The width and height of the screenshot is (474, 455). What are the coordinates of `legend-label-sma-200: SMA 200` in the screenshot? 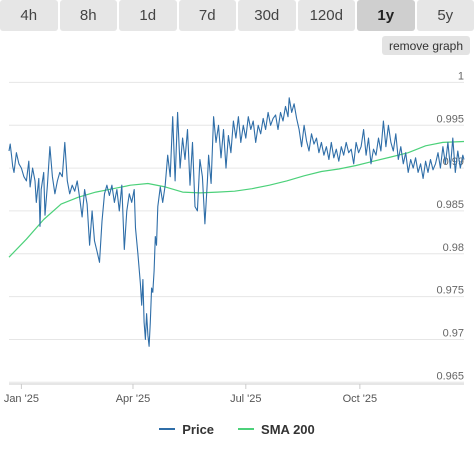 It's located at (288, 429).